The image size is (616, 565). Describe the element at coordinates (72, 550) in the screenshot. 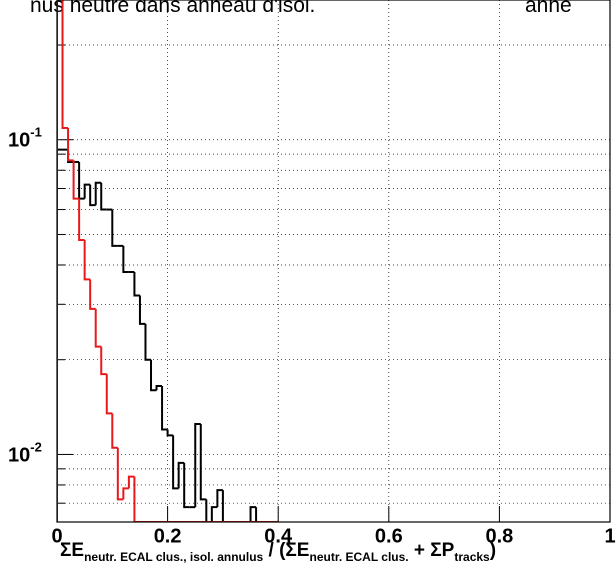

I see `xlabel-part: ΣE` at that location.